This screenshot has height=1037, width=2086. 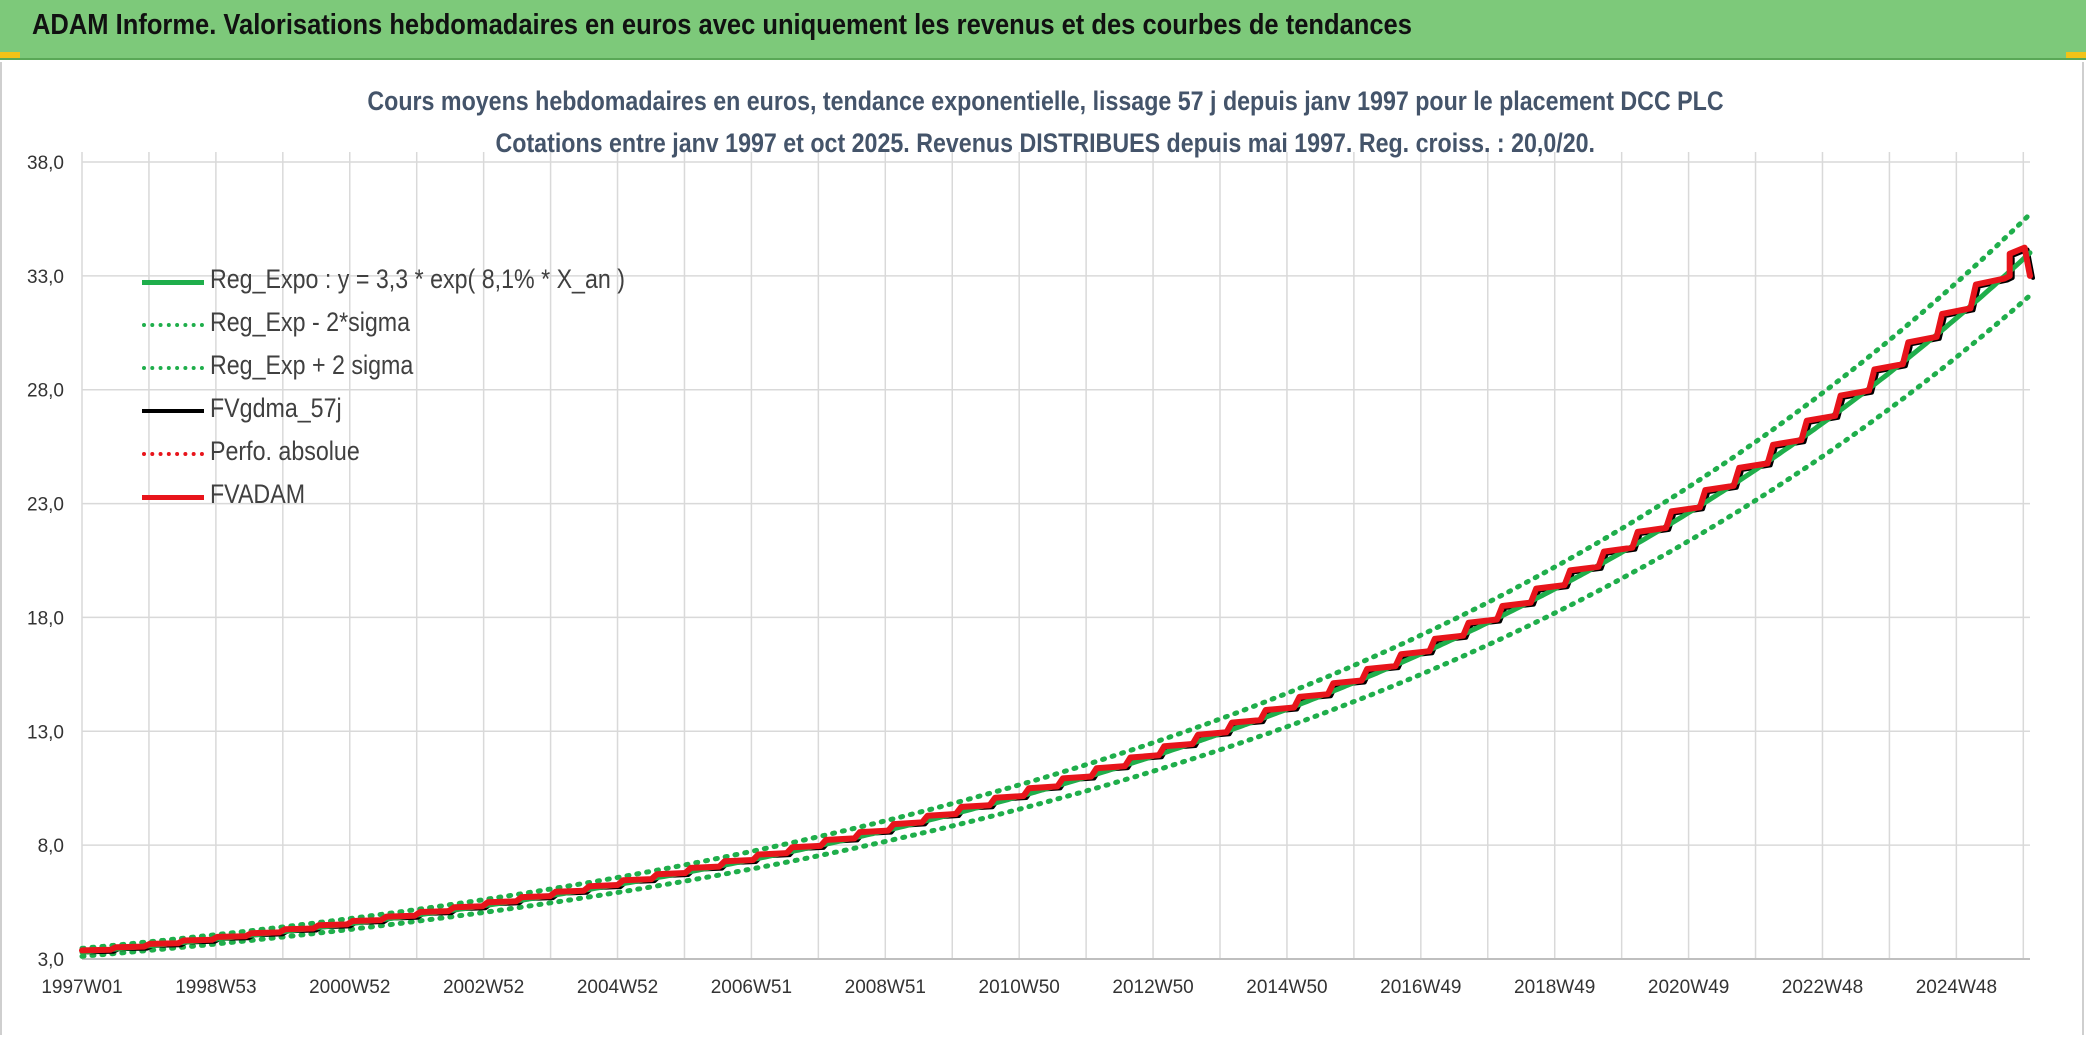 What do you see at coordinates (885, 987) in the screenshot?
I see `x-tick-label: 2008W51` at bounding box center [885, 987].